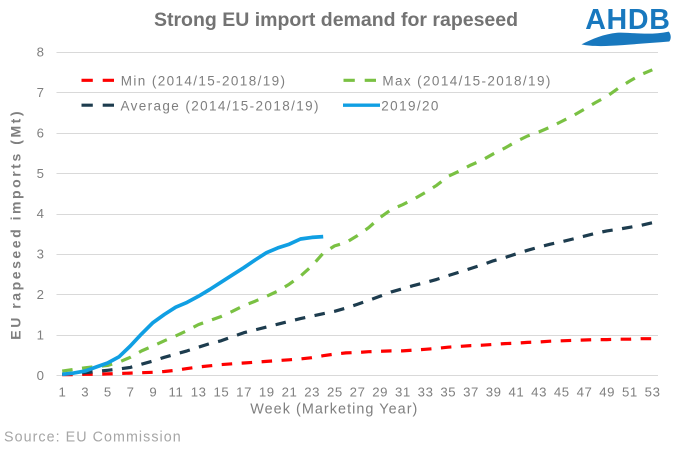 The image size is (676, 454). I want to click on svg-text: 15, so click(221, 392).